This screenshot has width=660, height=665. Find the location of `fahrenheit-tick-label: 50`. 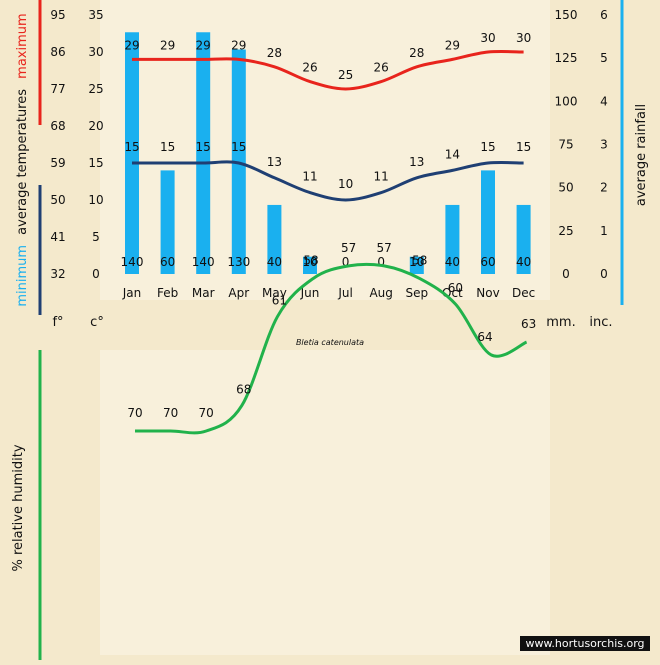

fahrenheit-tick-label: 50 is located at coordinates (57, 200).